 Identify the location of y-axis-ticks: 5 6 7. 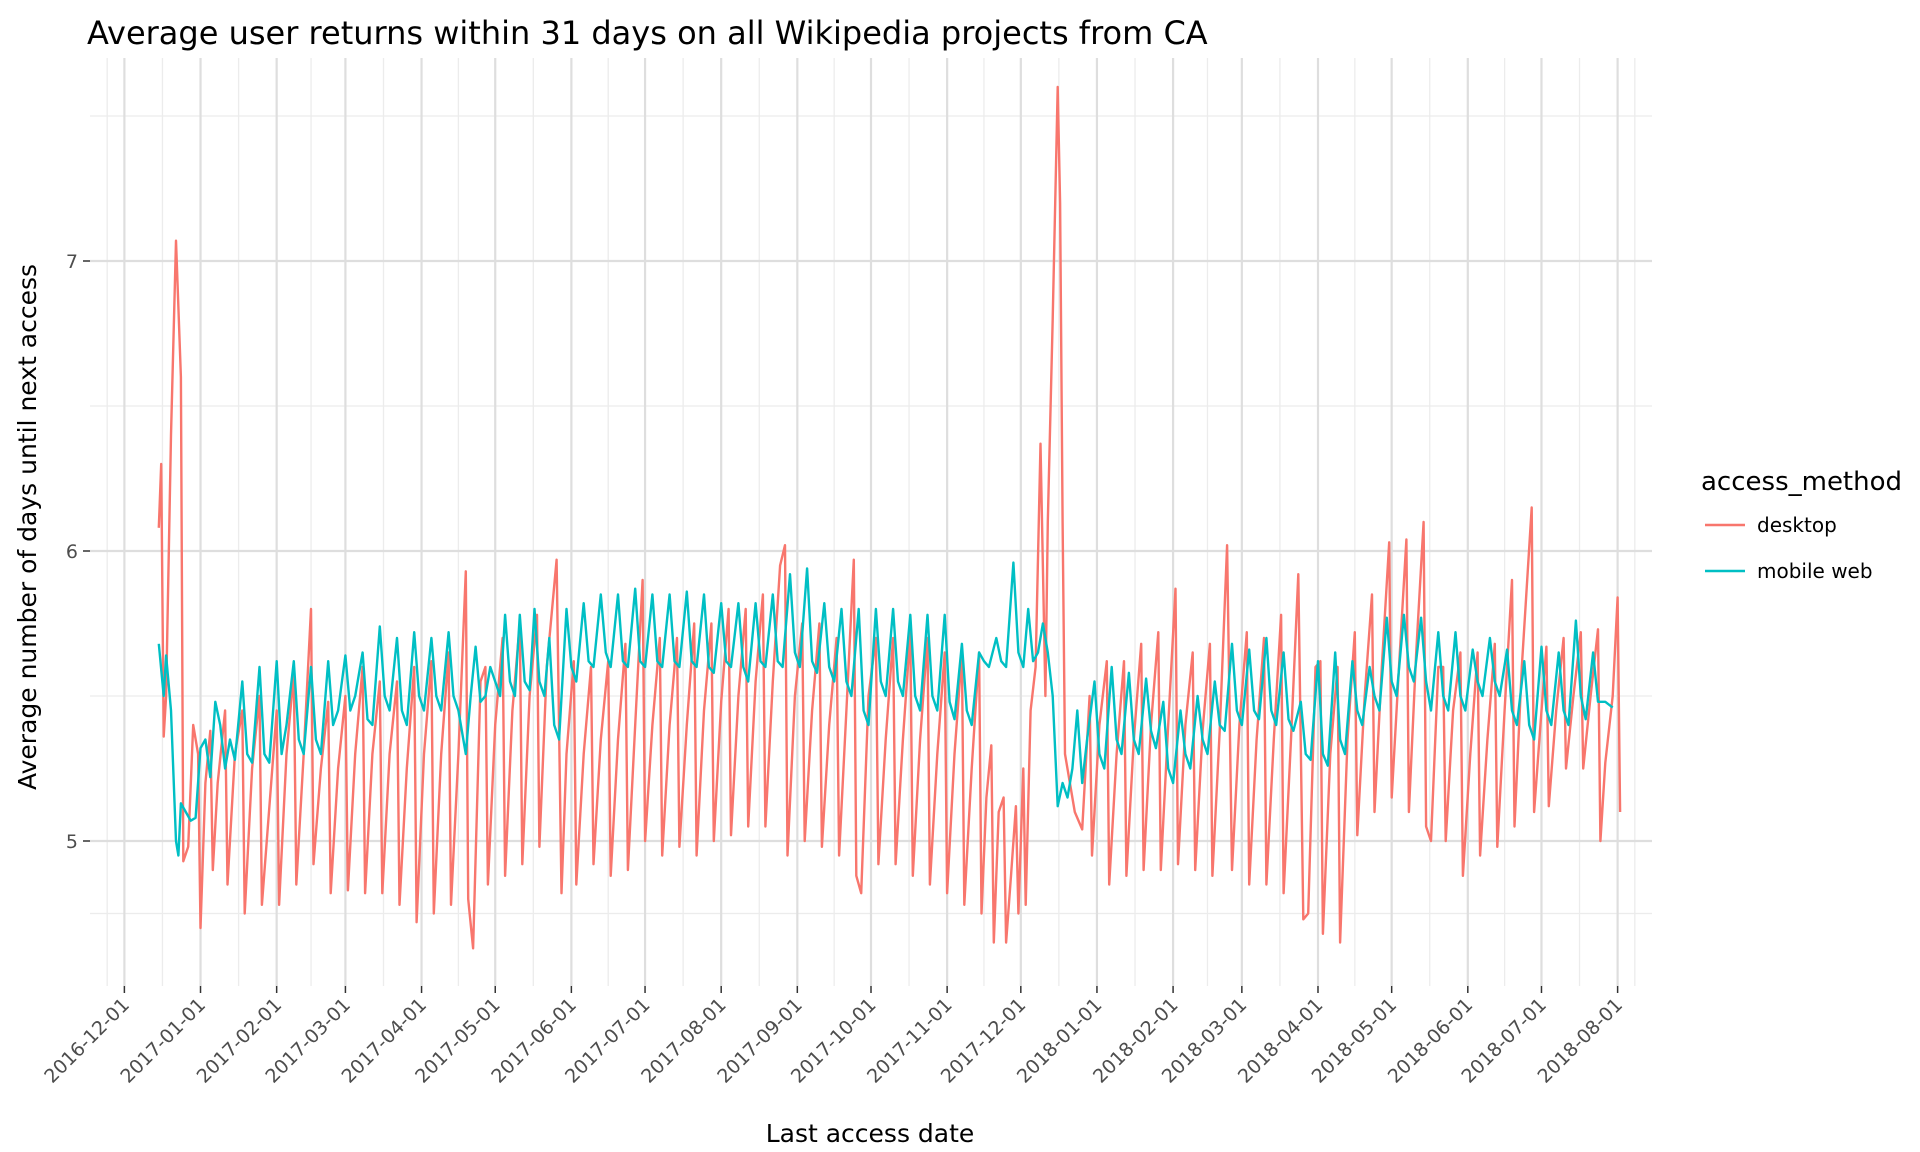
(78, 552).